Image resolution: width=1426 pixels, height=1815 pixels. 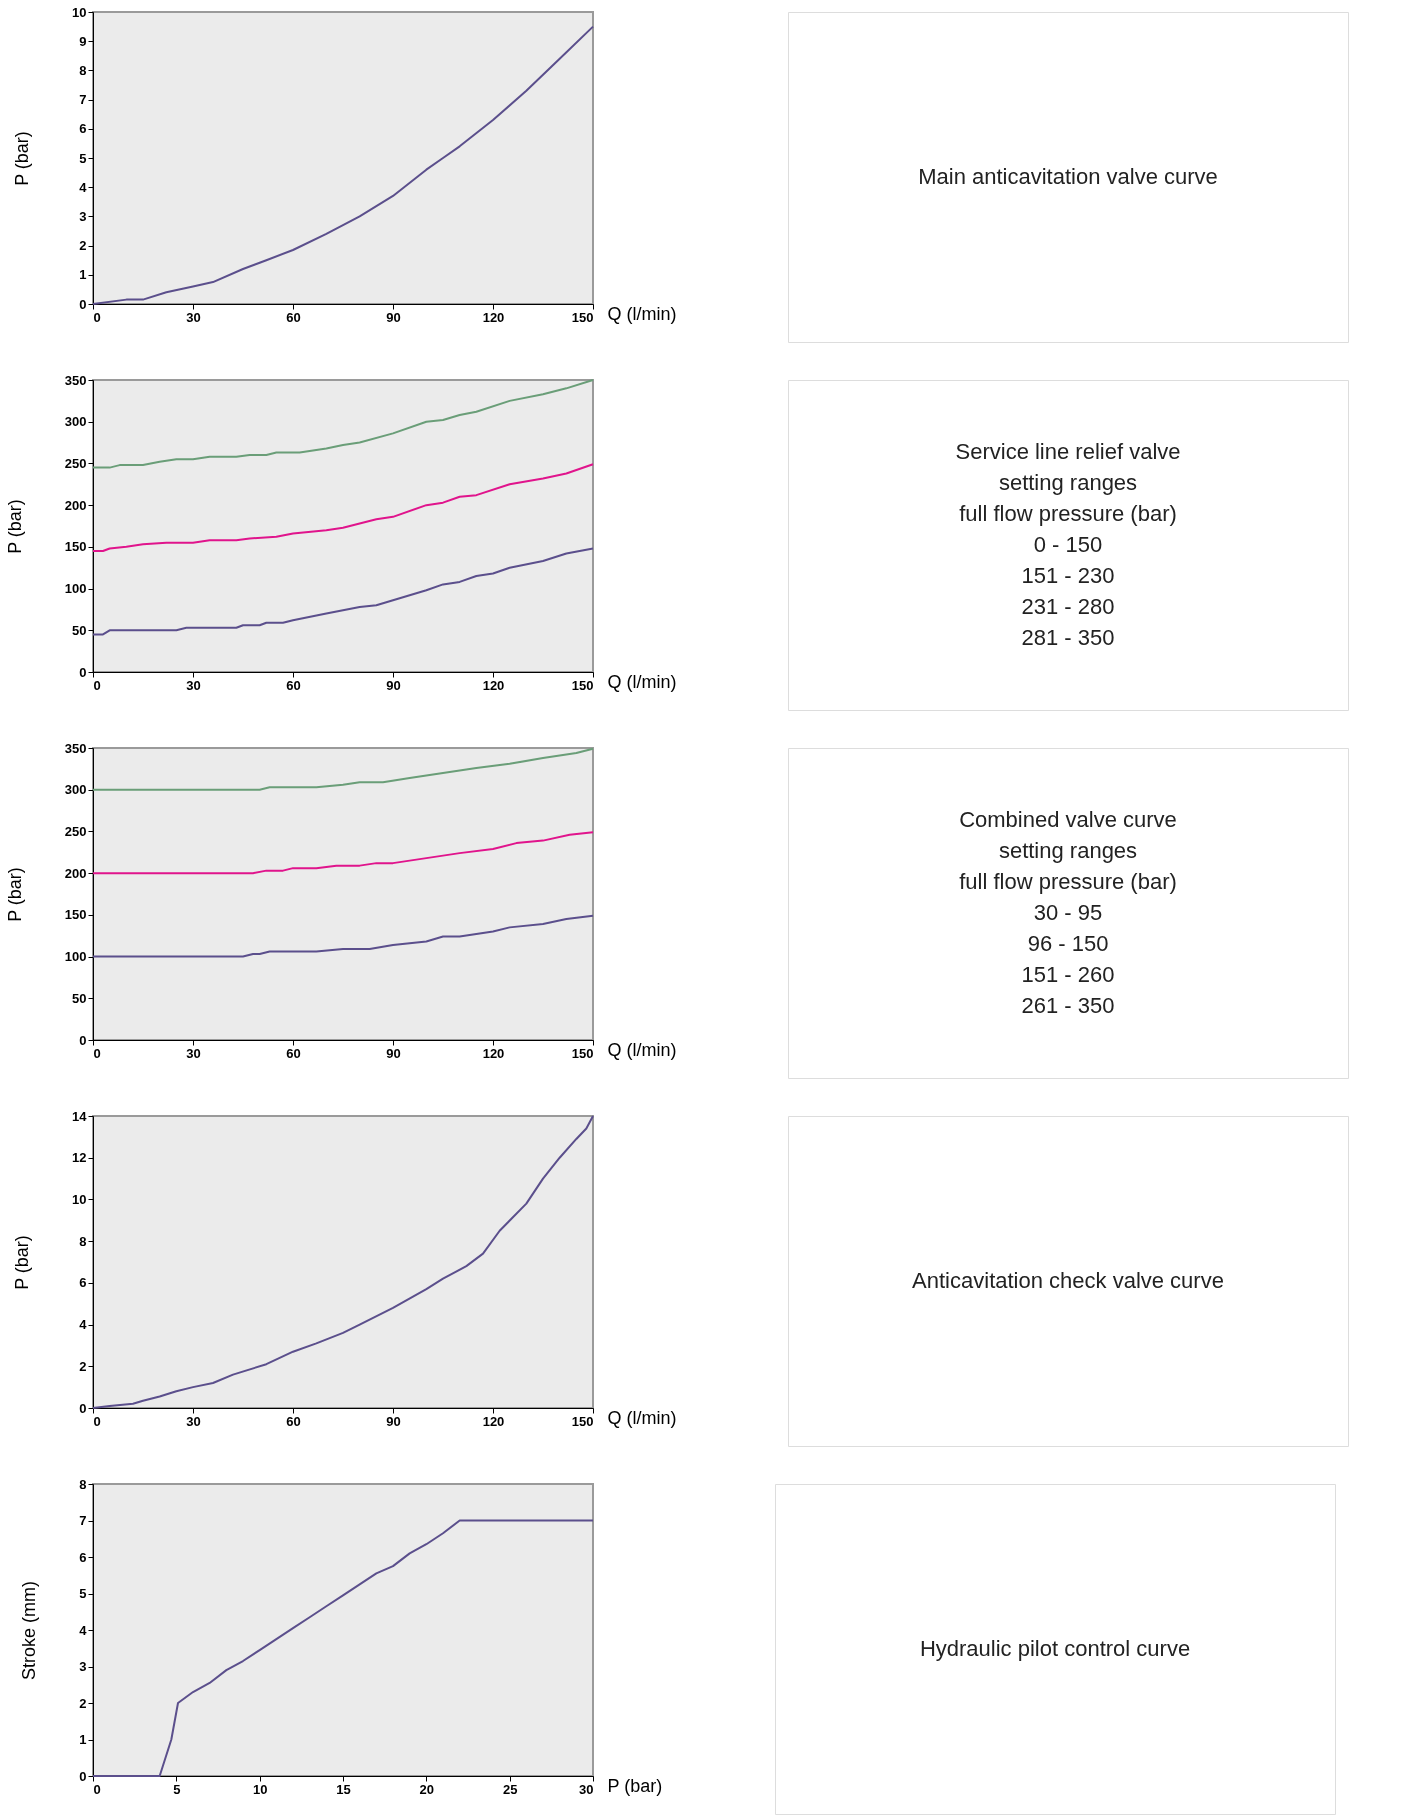 What do you see at coordinates (1068, 974) in the screenshot?
I see `text: 151 - 260` at bounding box center [1068, 974].